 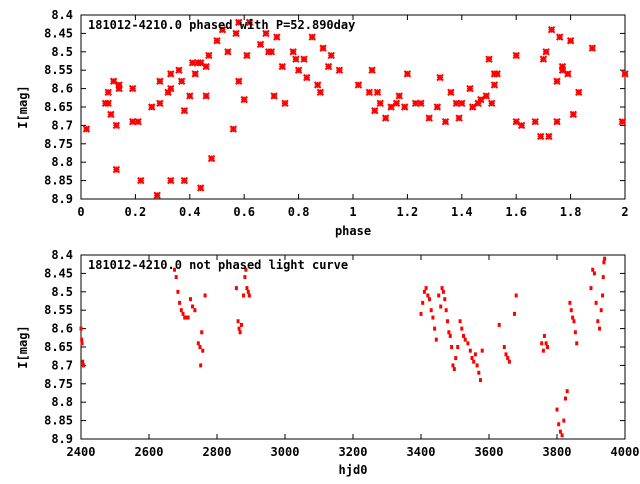 What do you see at coordinates (58, 33) in the screenshot?
I see `y-tick-label: 8.45` at bounding box center [58, 33].